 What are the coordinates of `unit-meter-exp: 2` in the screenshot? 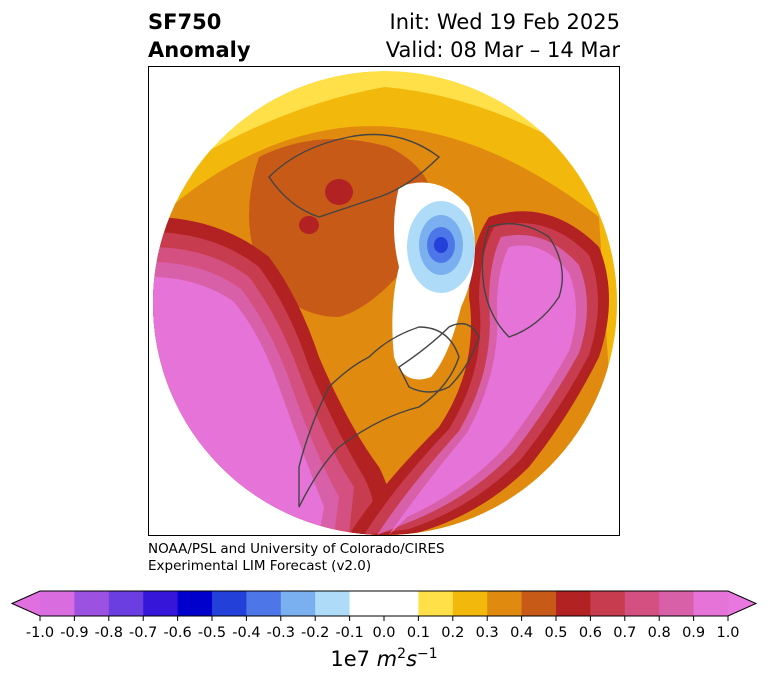 It's located at (402, 654).